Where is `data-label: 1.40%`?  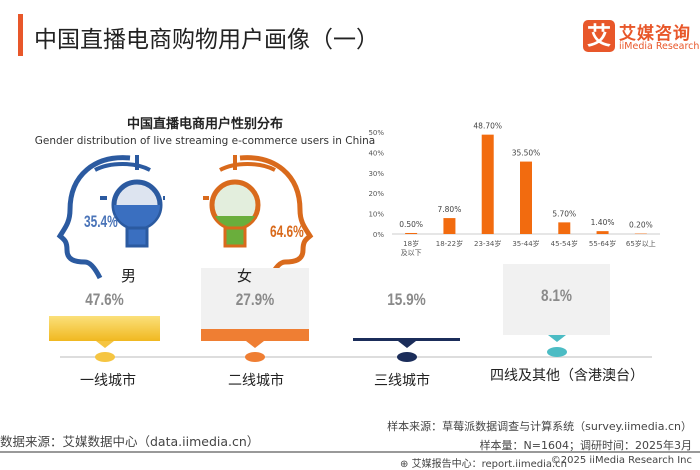
data-label: 1.40% is located at coordinates (603, 222).